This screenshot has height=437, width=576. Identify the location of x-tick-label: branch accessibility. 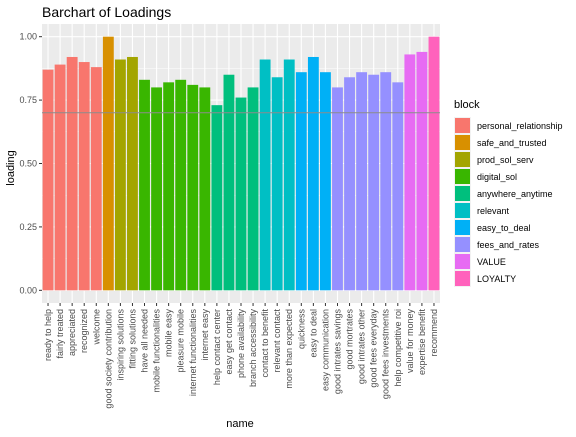
(253, 348).